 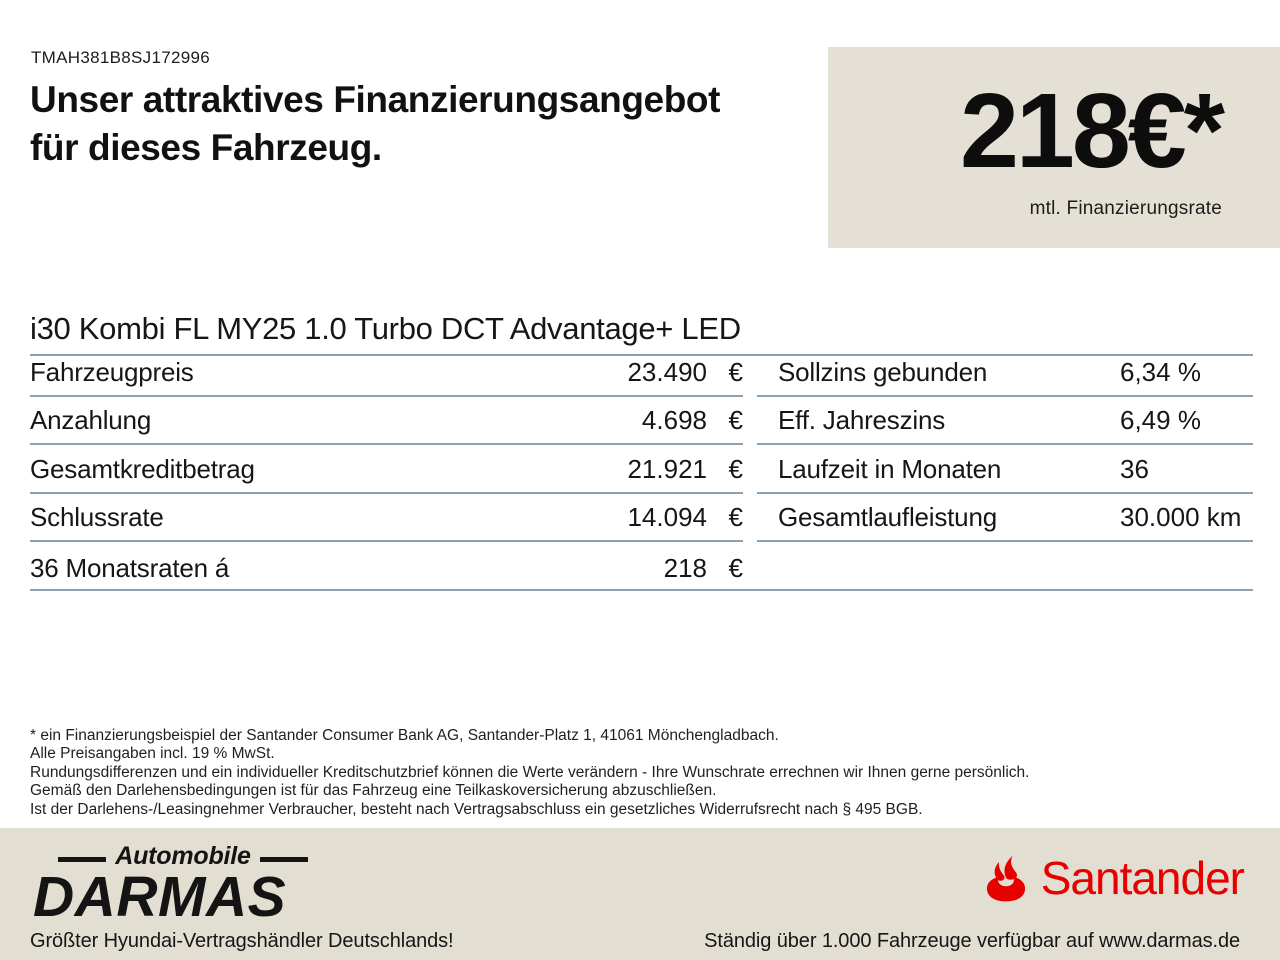 I want to click on row-label: Eff. Jahreszins, so click(x=862, y=420).